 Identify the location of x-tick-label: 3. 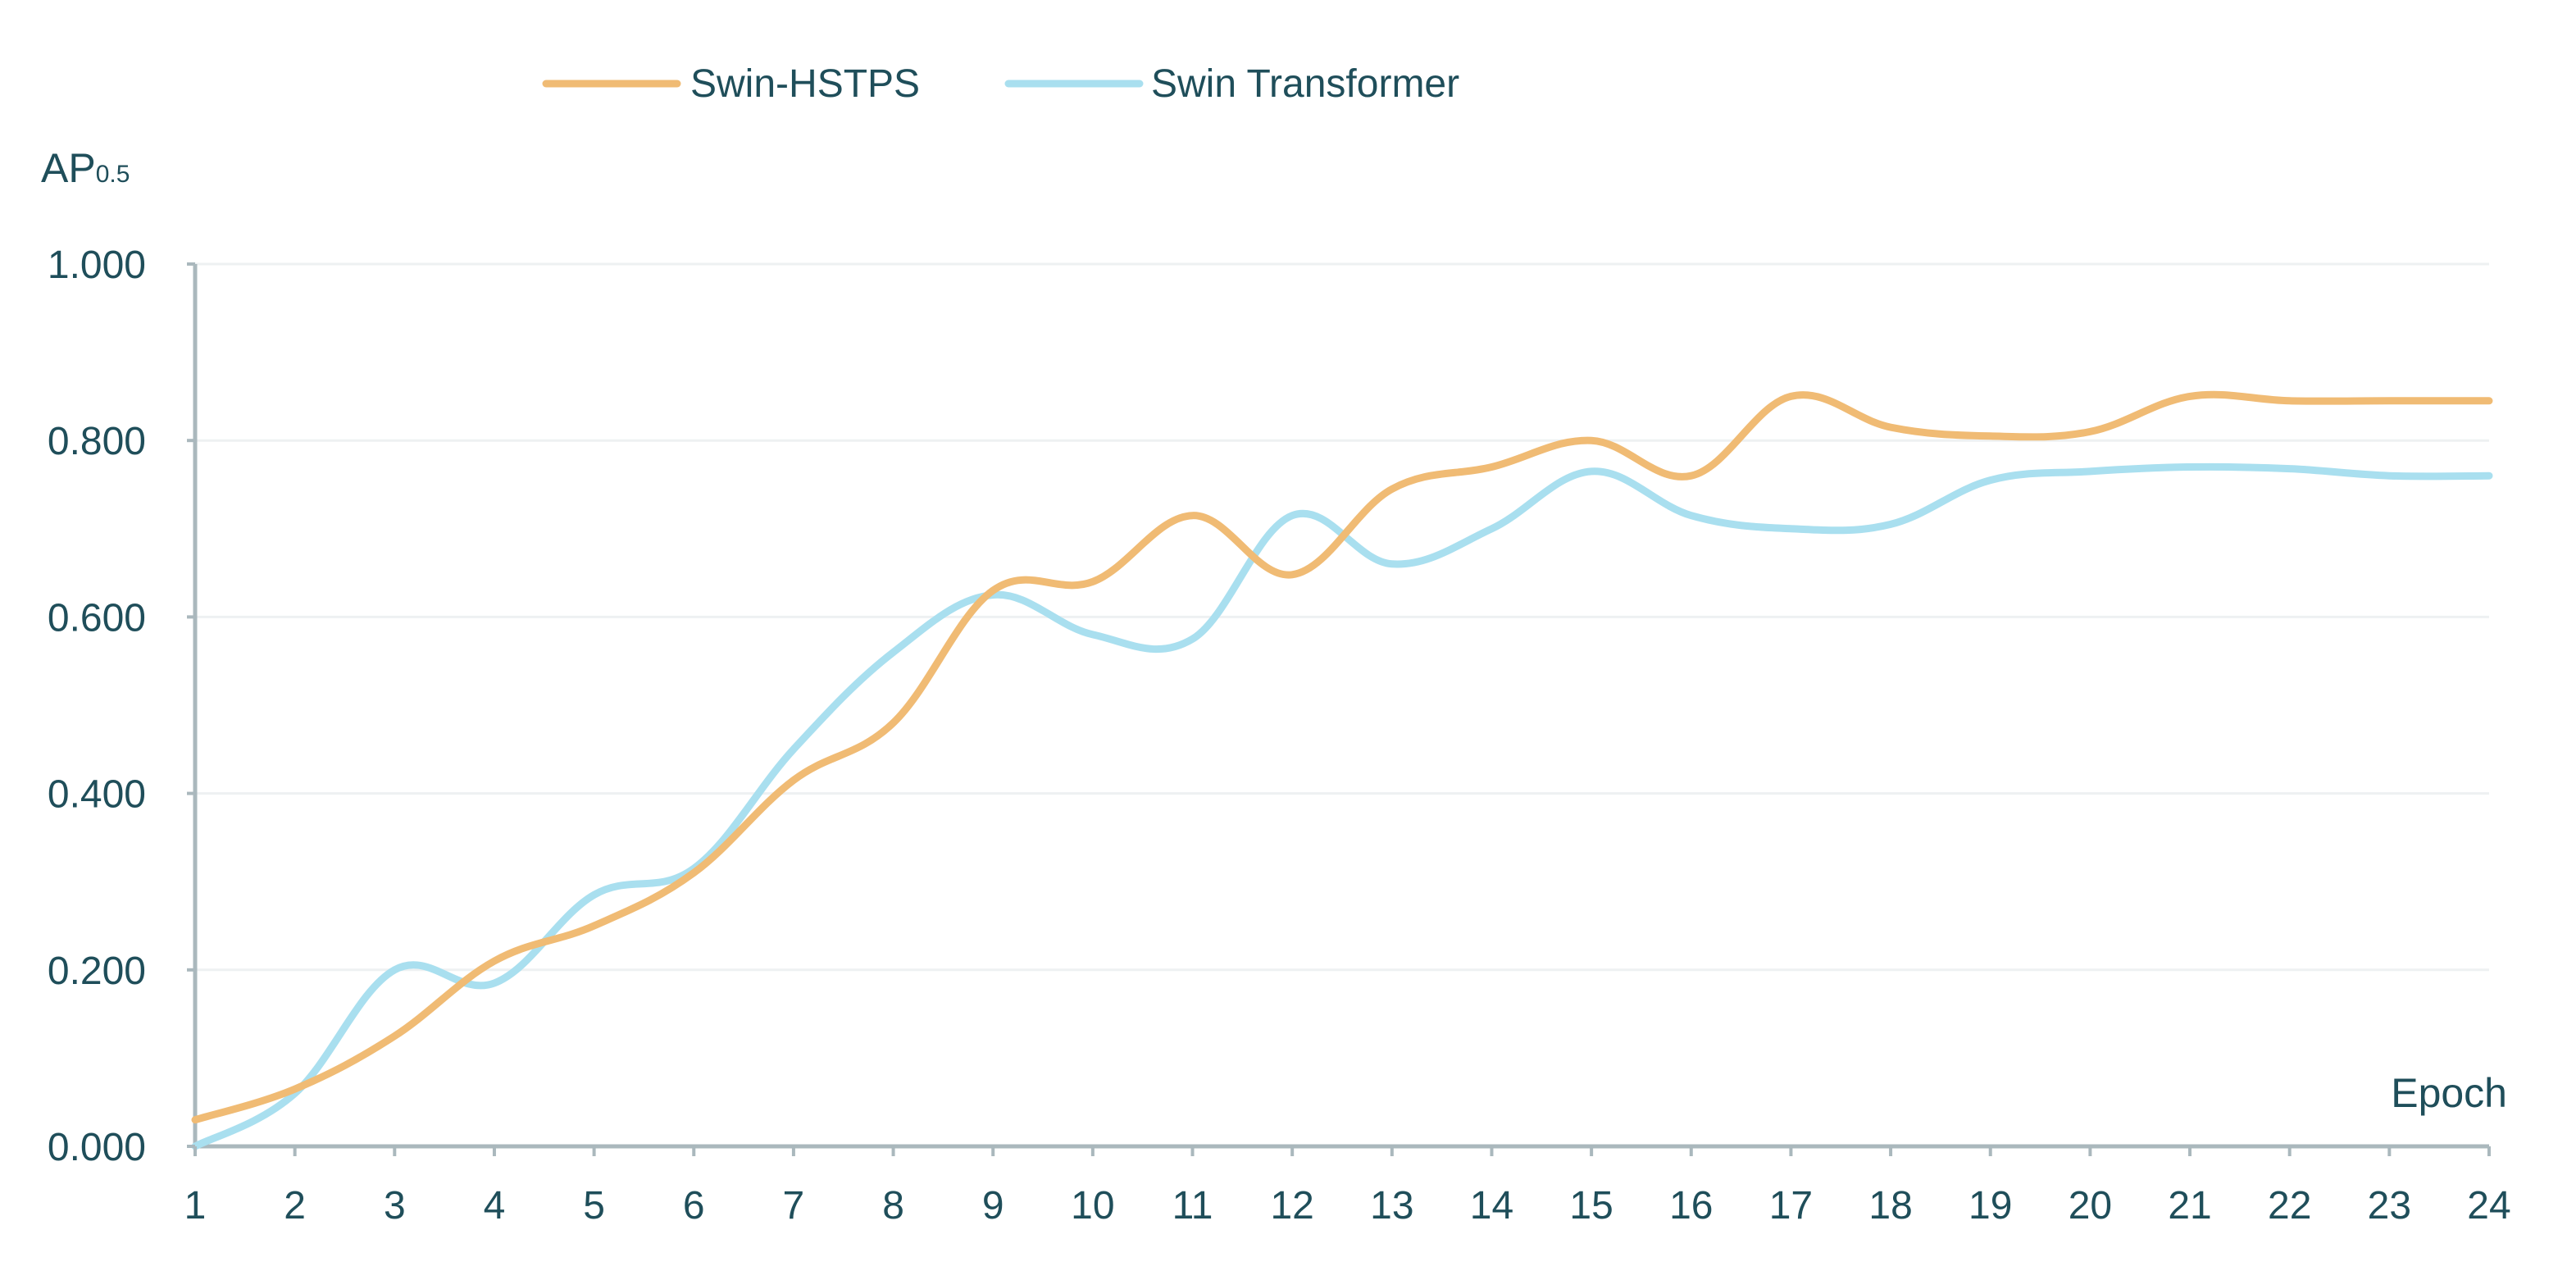
(395, 1206).